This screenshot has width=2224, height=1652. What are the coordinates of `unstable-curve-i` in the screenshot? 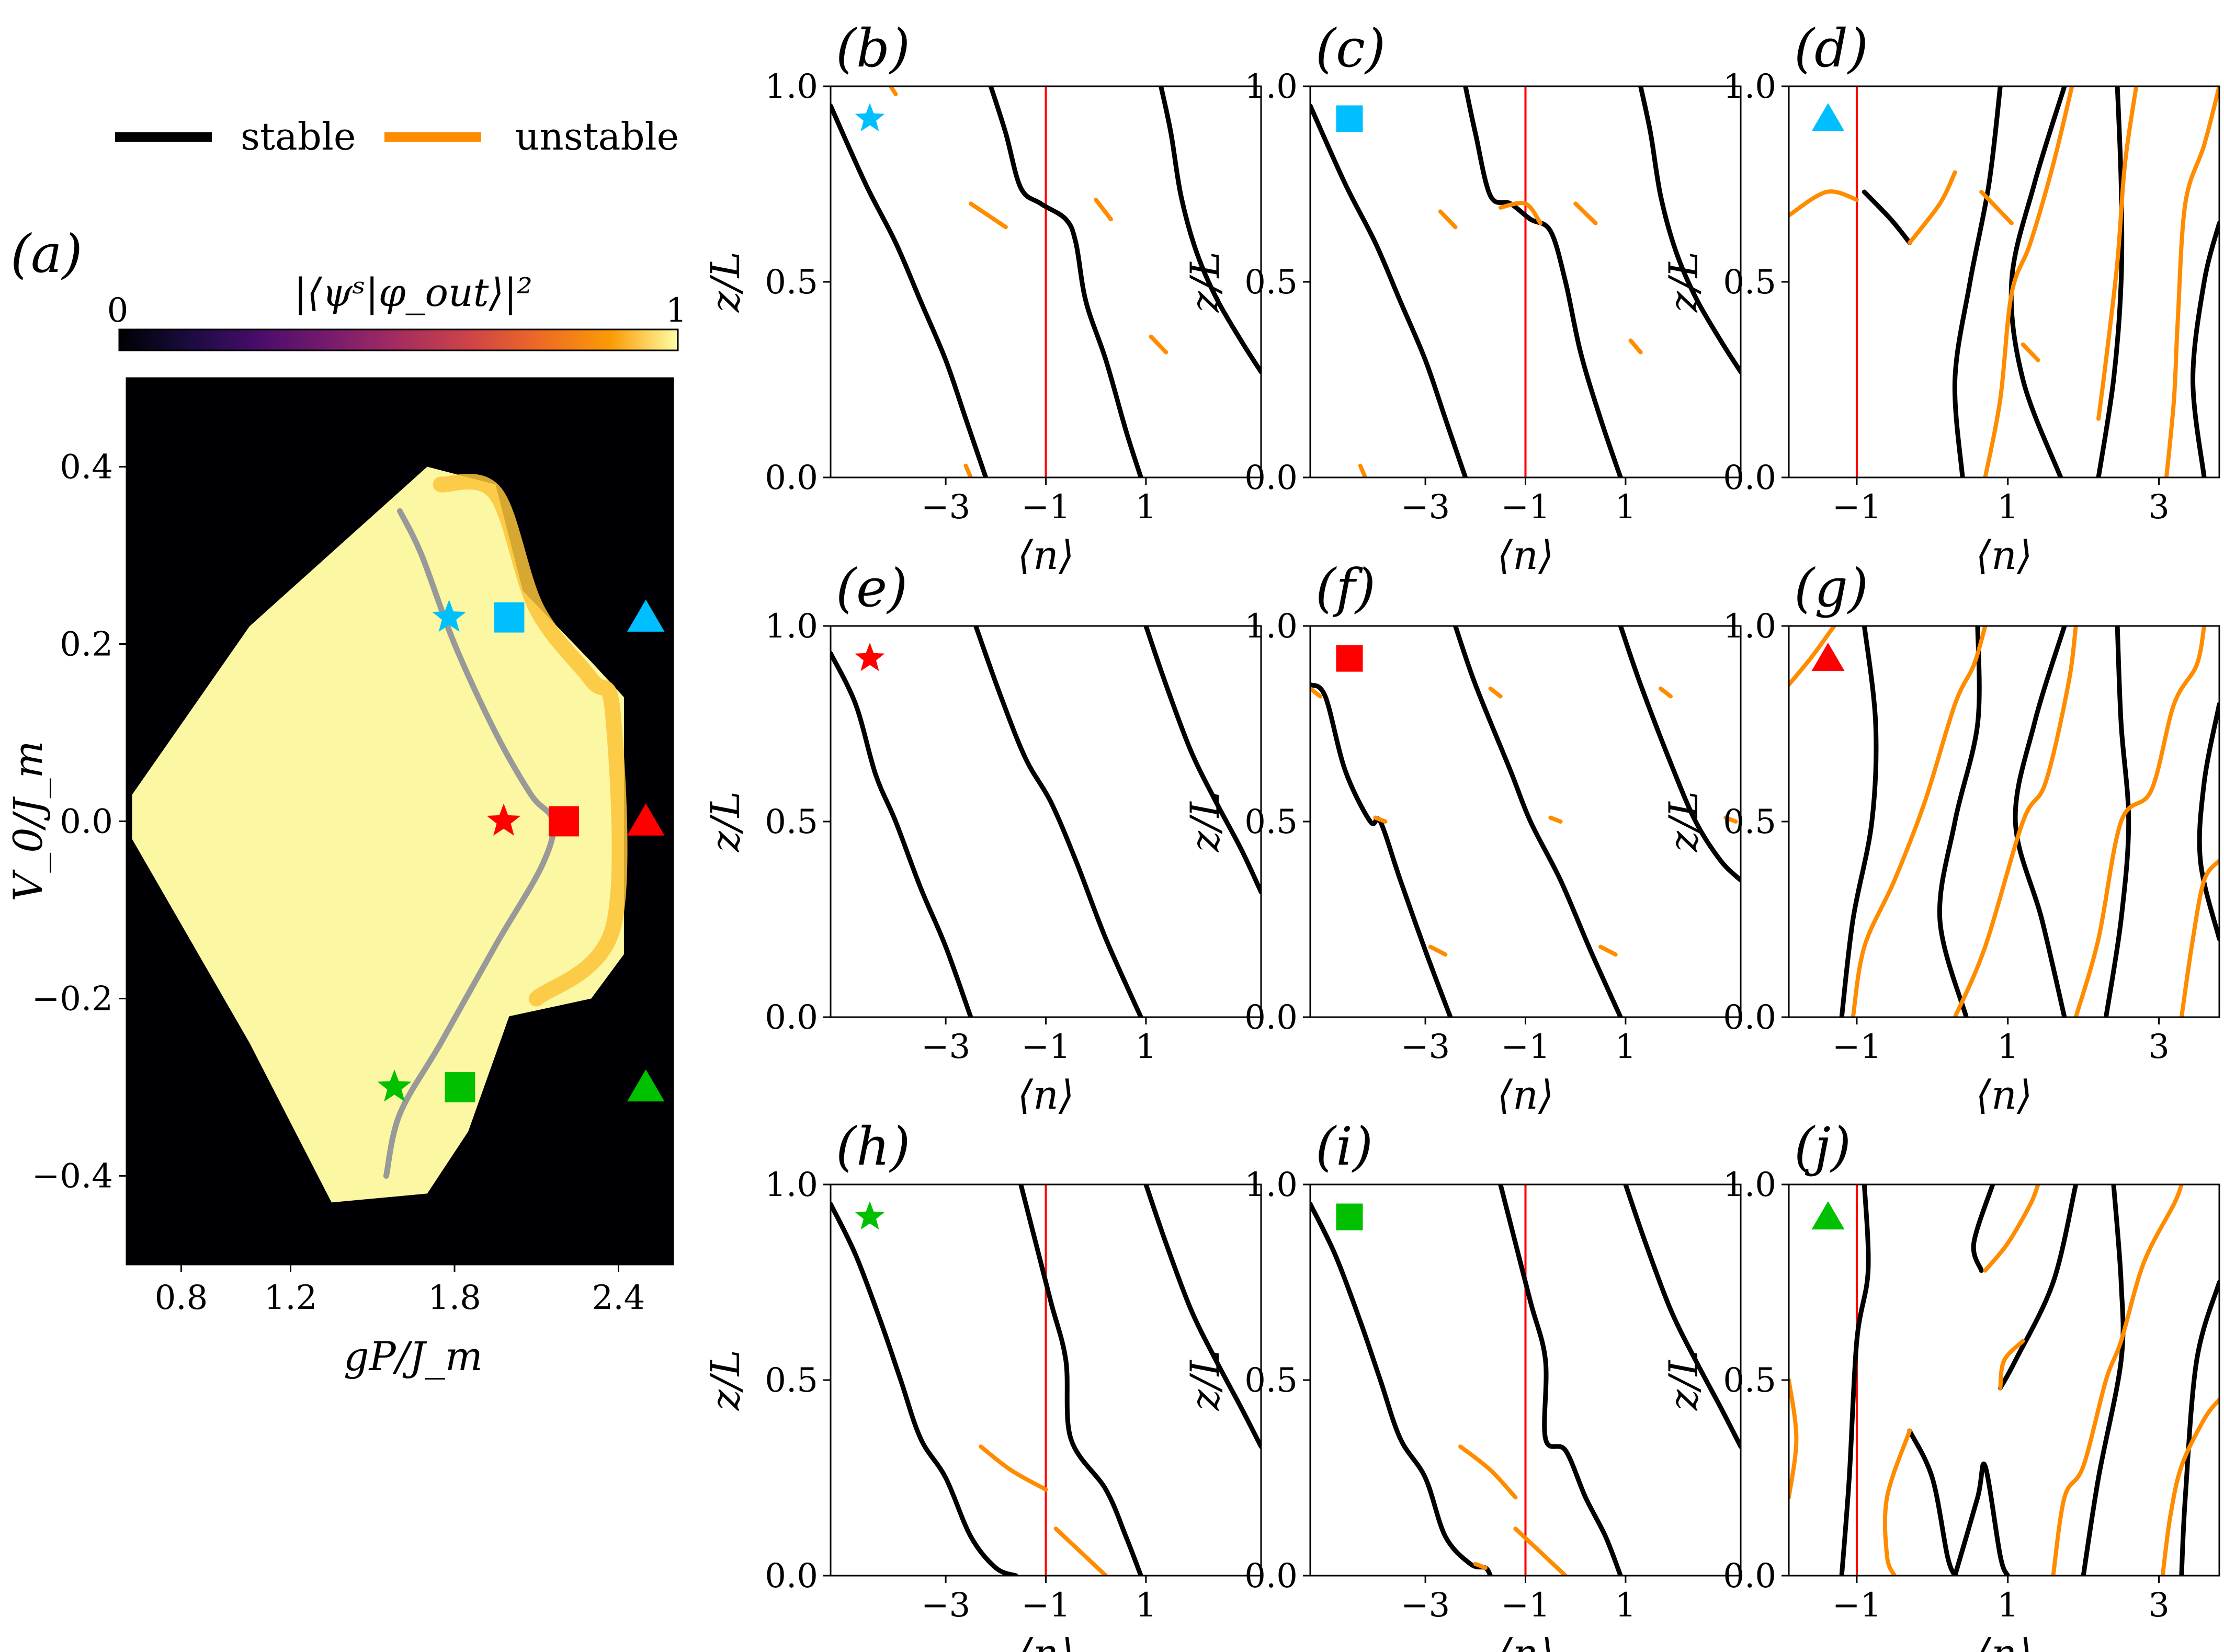 It's located at (1488, 1472).